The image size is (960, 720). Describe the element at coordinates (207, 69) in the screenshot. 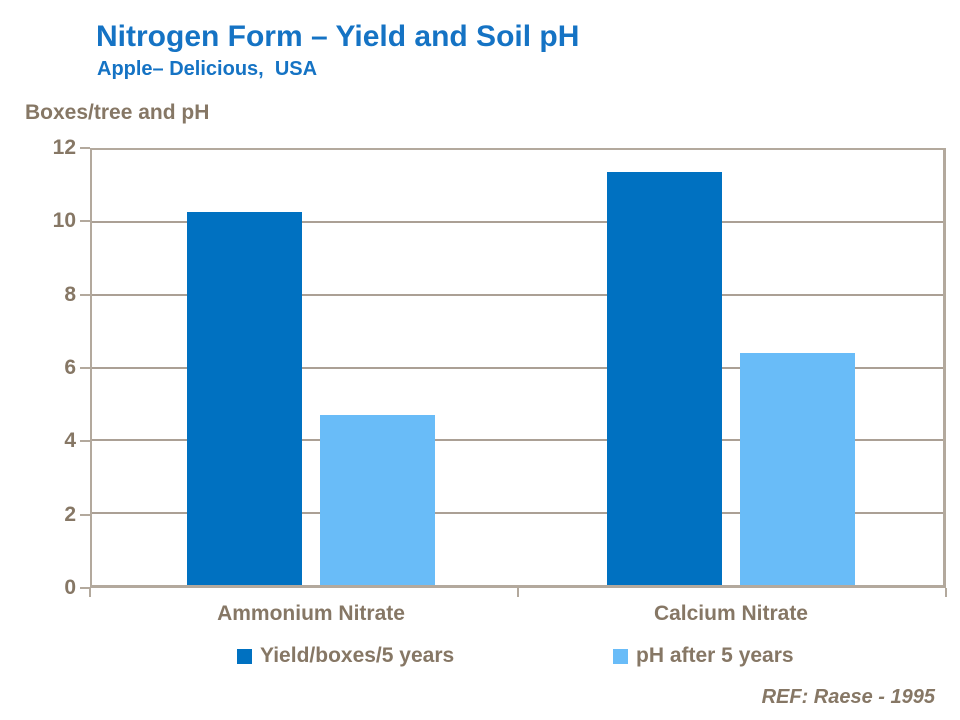

I see `chart-subtitle: Apple– Delicious, USA` at that location.